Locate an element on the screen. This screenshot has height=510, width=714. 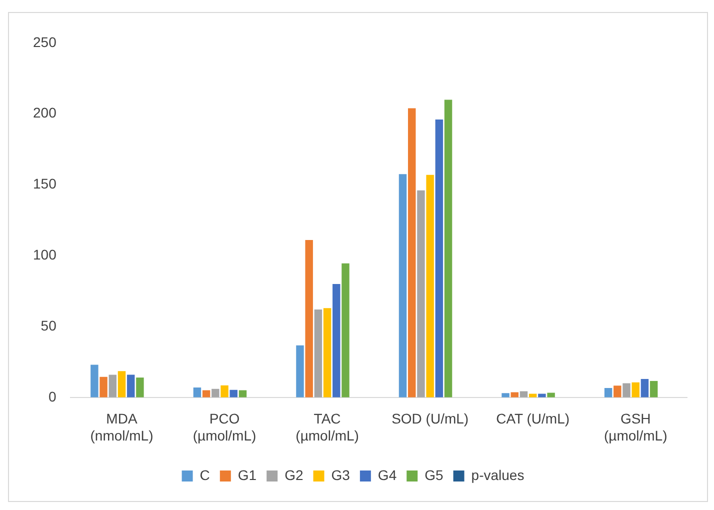
legend-label: p-values is located at coordinates (497, 474).